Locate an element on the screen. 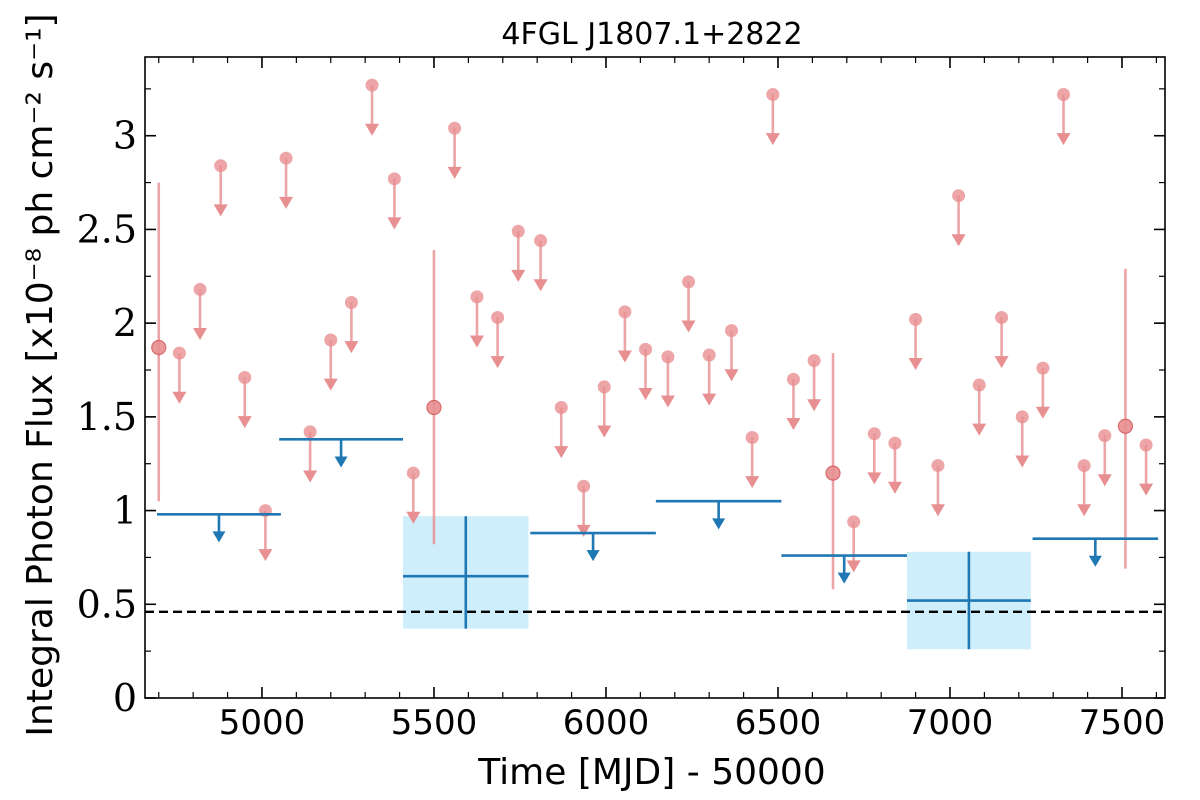  x-tick-label: 6500 is located at coordinates (778, 723).